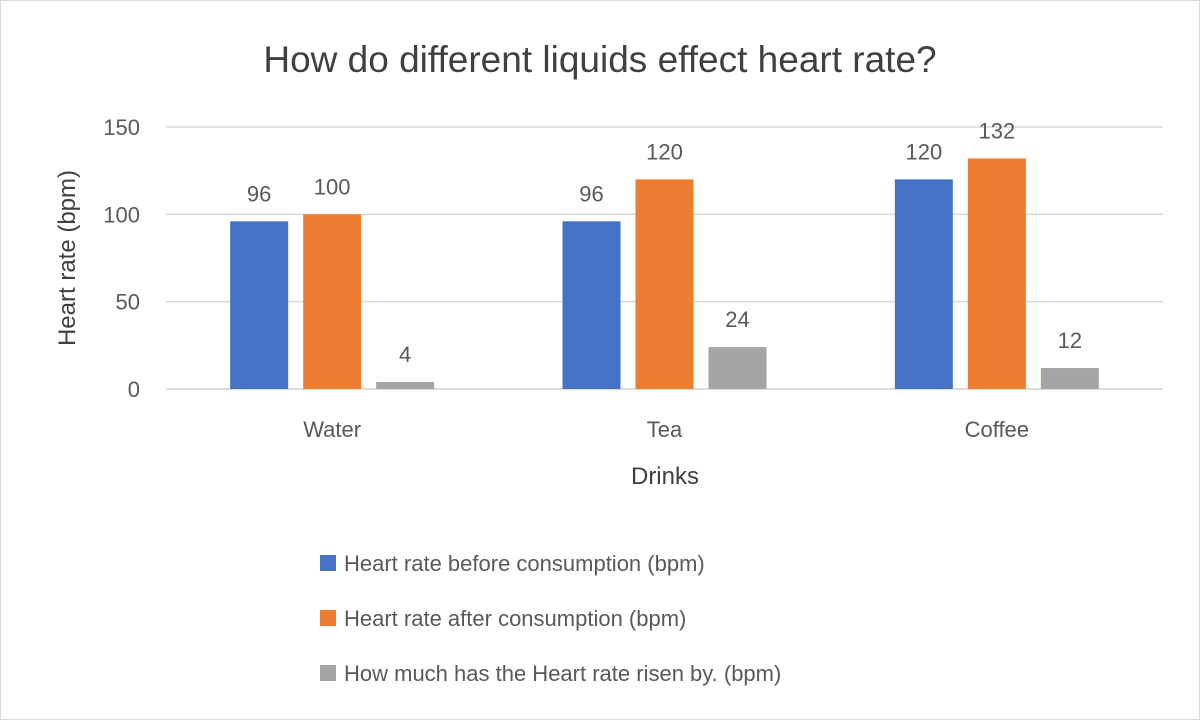  What do you see at coordinates (332, 186) in the screenshot?
I see `data-label: 100` at bounding box center [332, 186].